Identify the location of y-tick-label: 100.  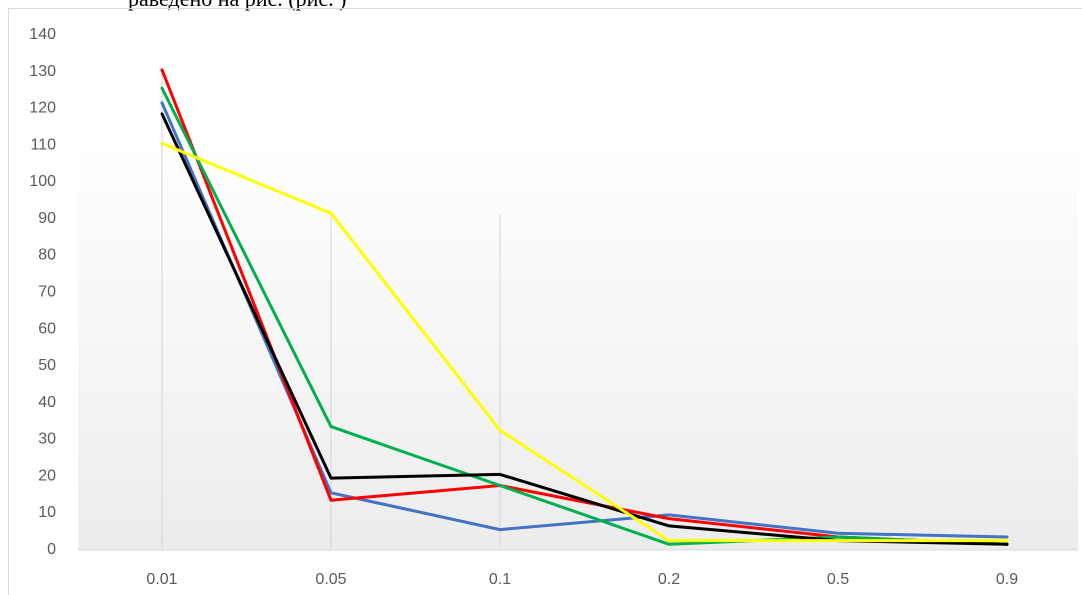
(42, 181).